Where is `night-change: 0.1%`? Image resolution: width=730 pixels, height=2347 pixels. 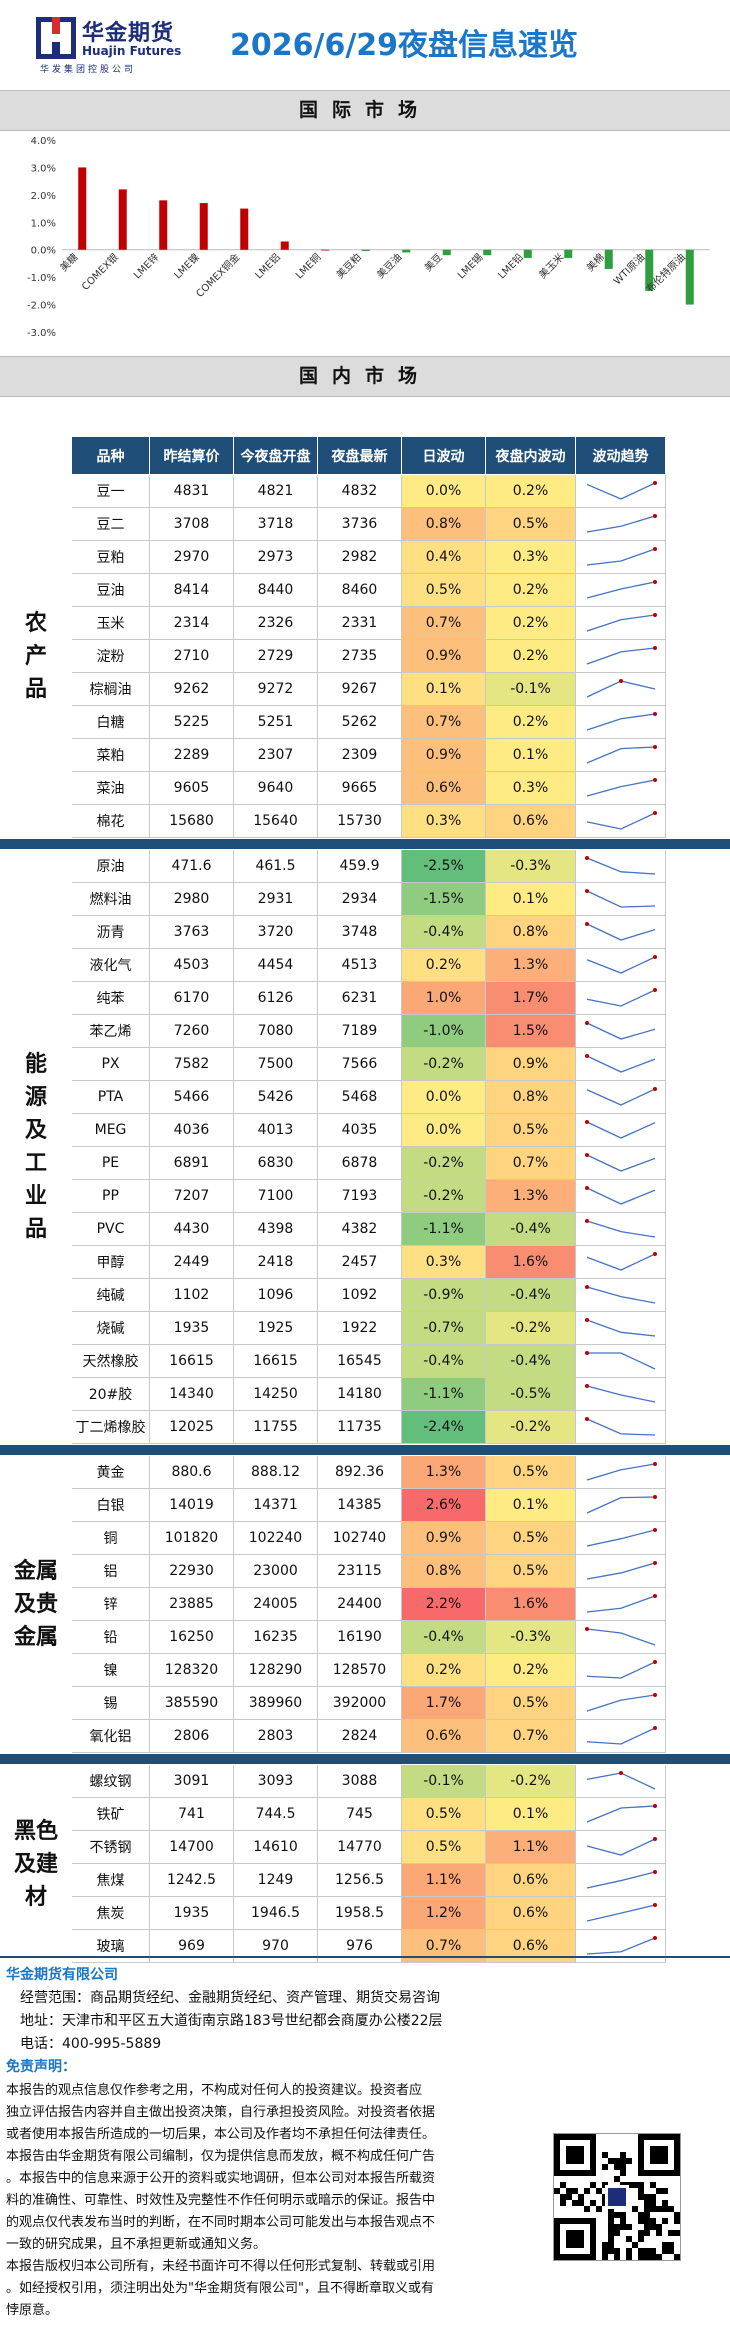
night-change: 0.1% is located at coordinates (531, 1505).